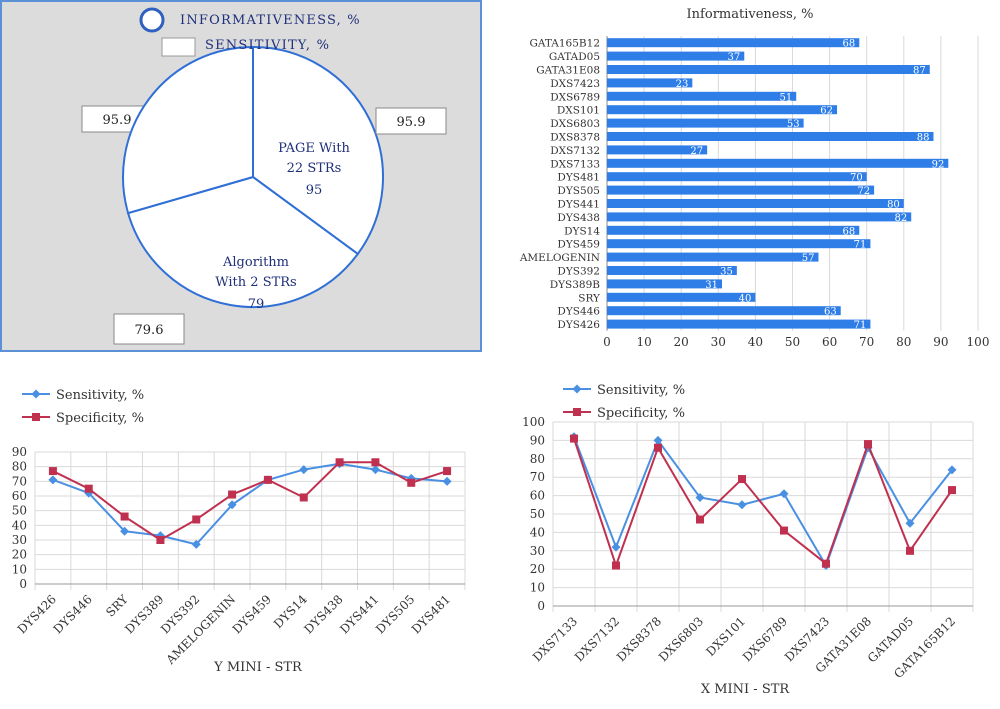  Describe the element at coordinates (919, 71) in the screenshot. I see `bar-value-label: 87` at that location.